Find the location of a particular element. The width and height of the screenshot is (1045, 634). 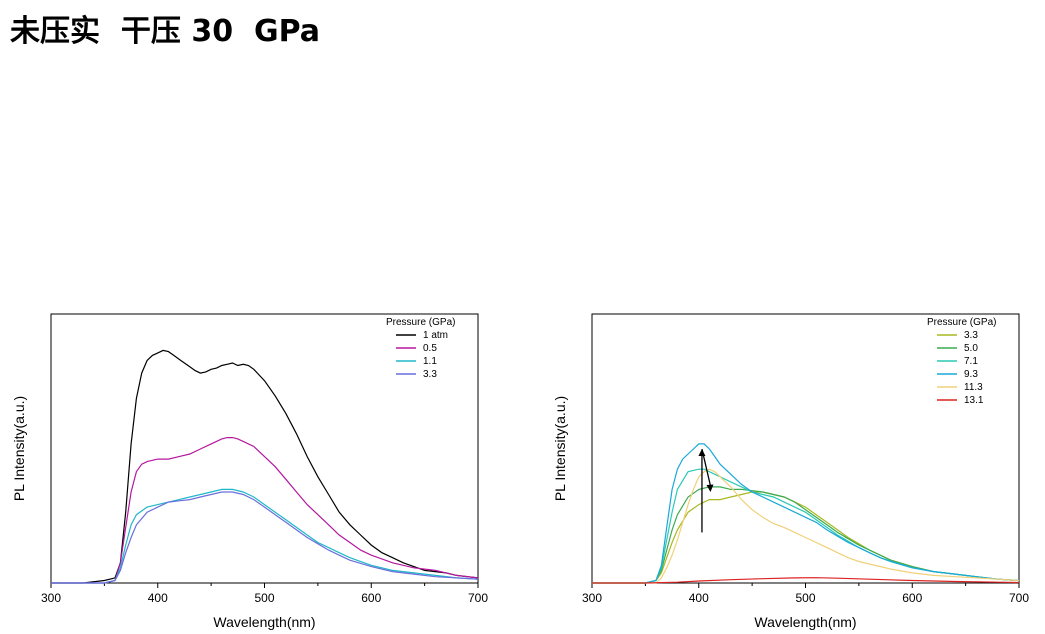

legend-label: 1.1 is located at coordinates (430, 361).